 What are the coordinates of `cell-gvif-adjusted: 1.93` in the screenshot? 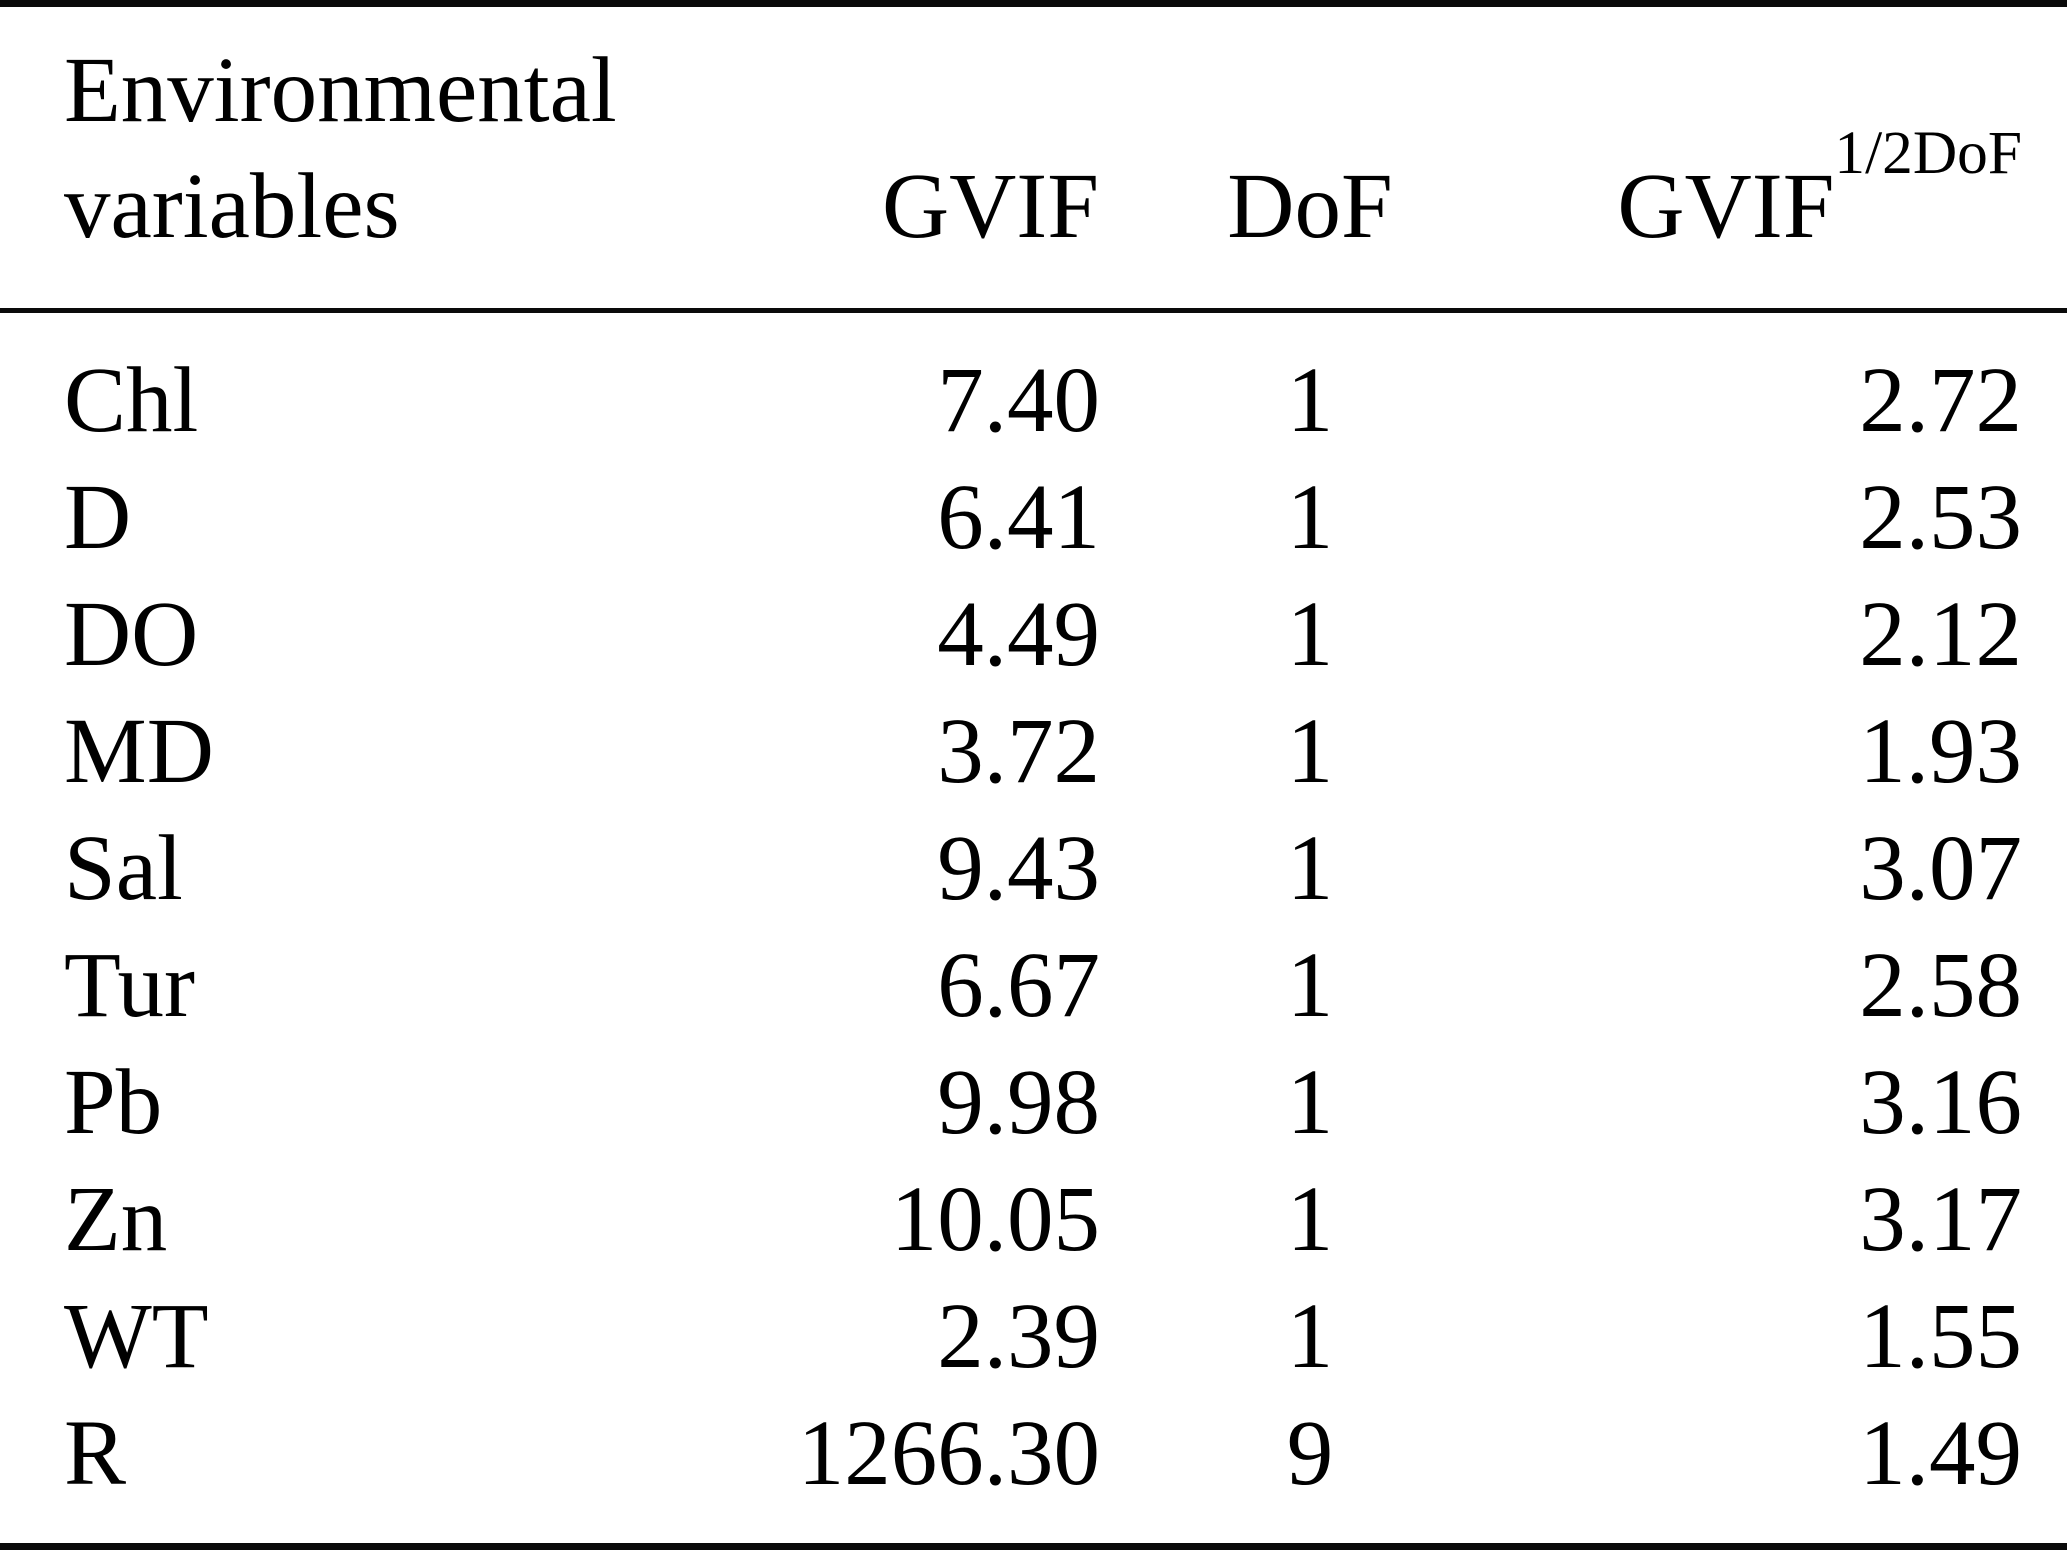 It's located at (1940, 751).